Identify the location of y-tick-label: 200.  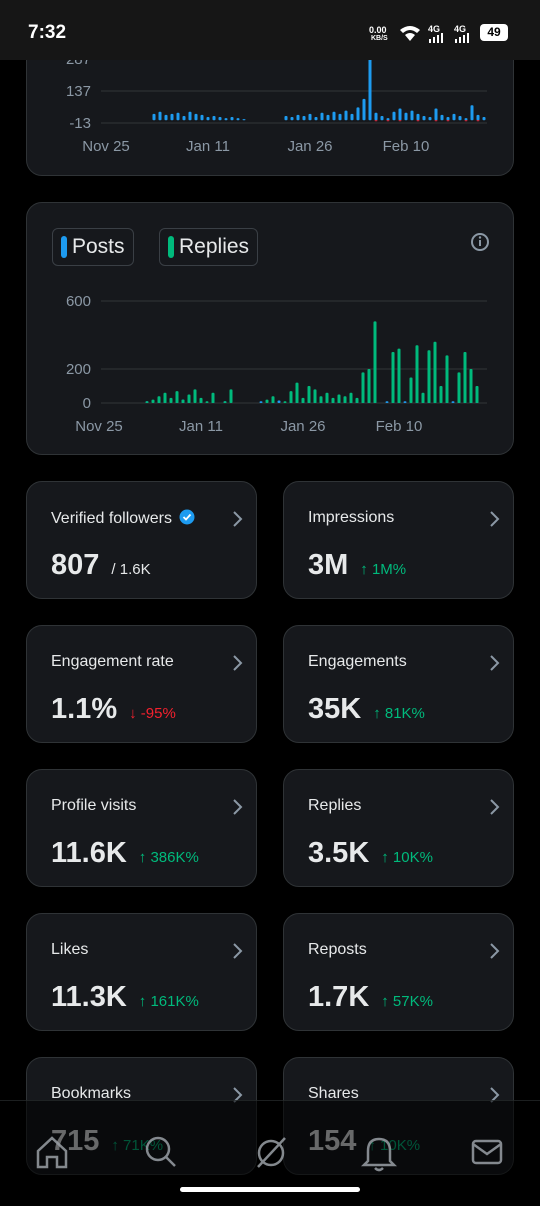
(78, 369).